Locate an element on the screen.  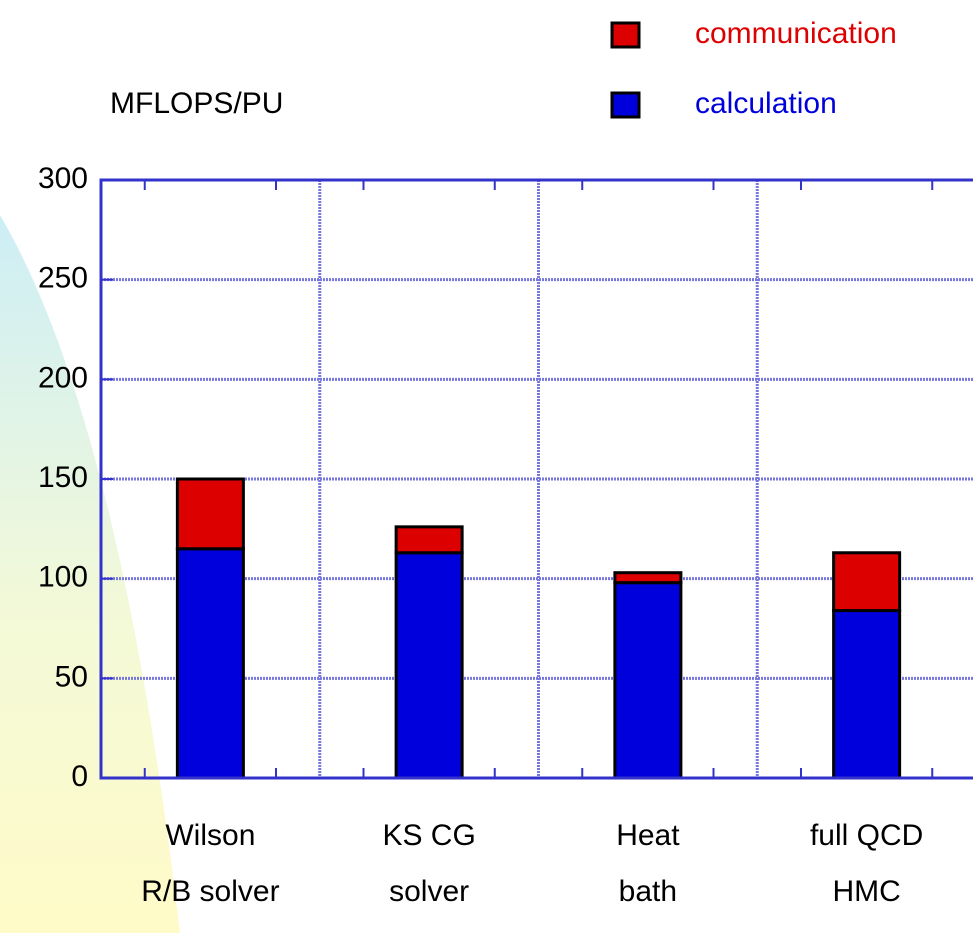
x-tick-label: bath is located at coordinates (648, 891).